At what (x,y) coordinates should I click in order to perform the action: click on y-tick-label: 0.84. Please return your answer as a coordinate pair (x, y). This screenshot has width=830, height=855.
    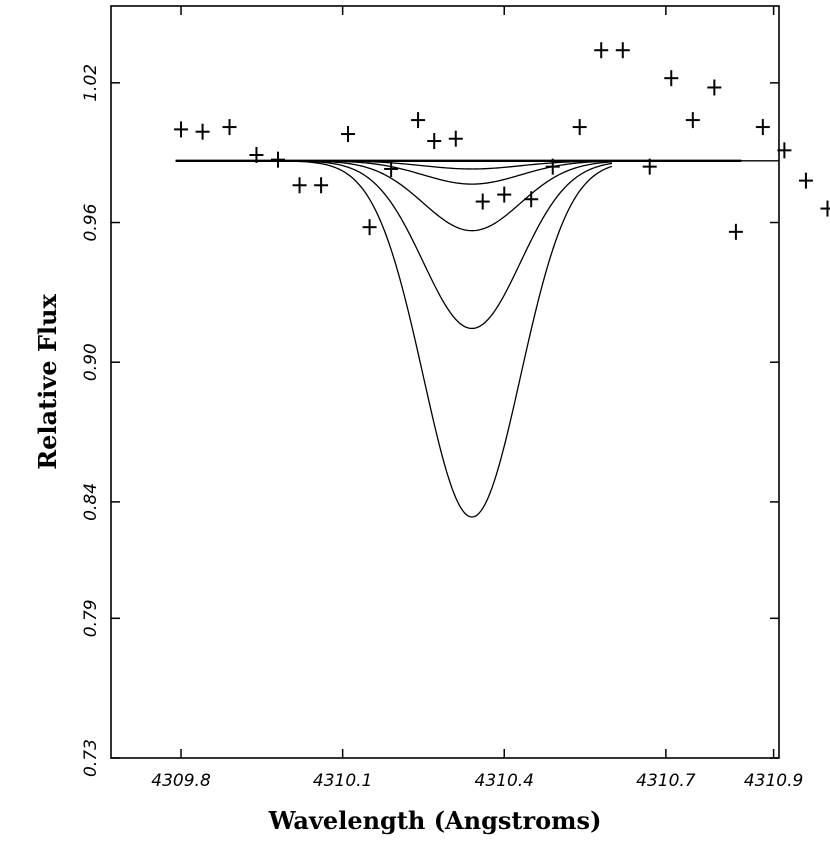
    Looking at the image, I should click on (91, 502).